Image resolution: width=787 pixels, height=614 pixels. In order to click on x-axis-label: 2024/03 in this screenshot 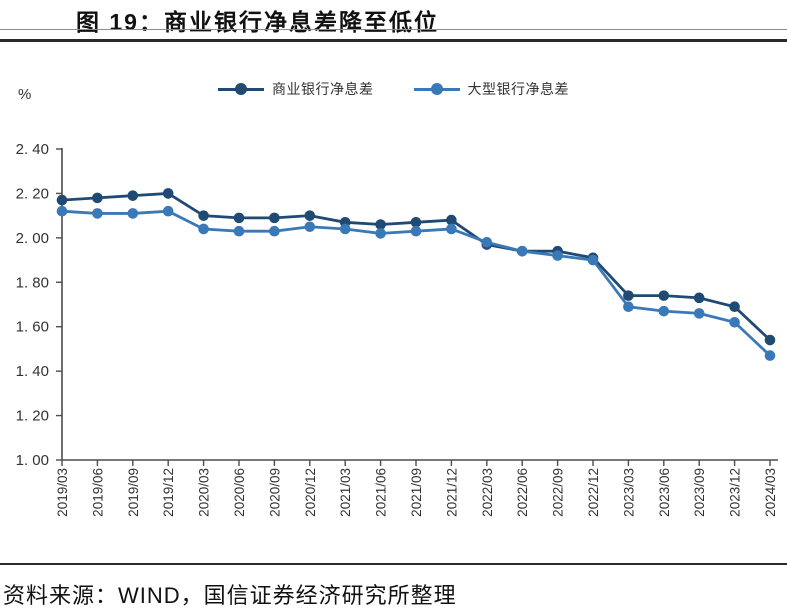, I will do `click(770, 492)`.